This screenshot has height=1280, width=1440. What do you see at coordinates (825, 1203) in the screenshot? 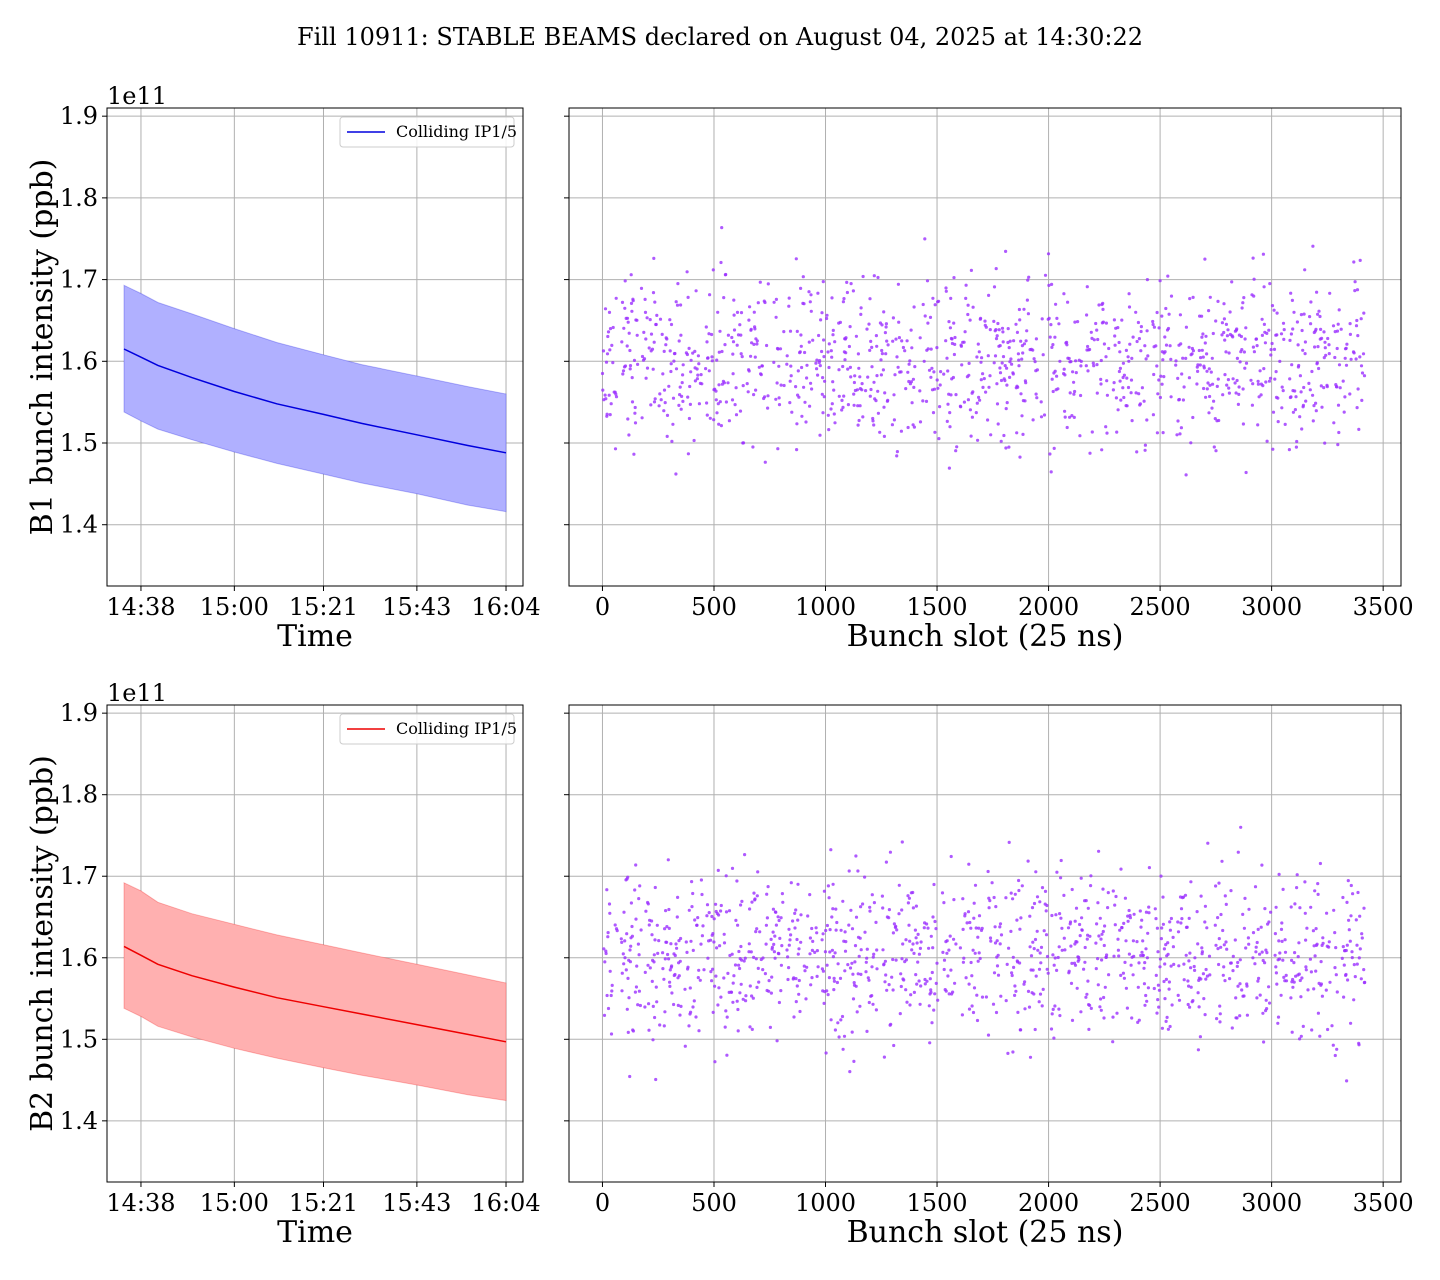
I see `x-tick-label: 1000` at bounding box center [825, 1203].